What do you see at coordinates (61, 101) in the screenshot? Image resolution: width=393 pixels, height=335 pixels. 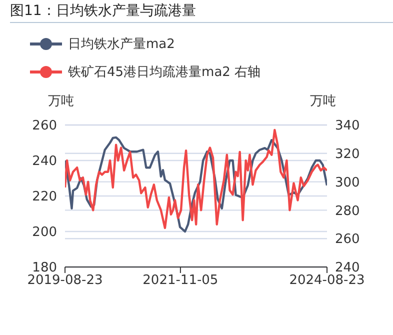 I see `y-axis-title: 万吨` at bounding box center [61, 101].